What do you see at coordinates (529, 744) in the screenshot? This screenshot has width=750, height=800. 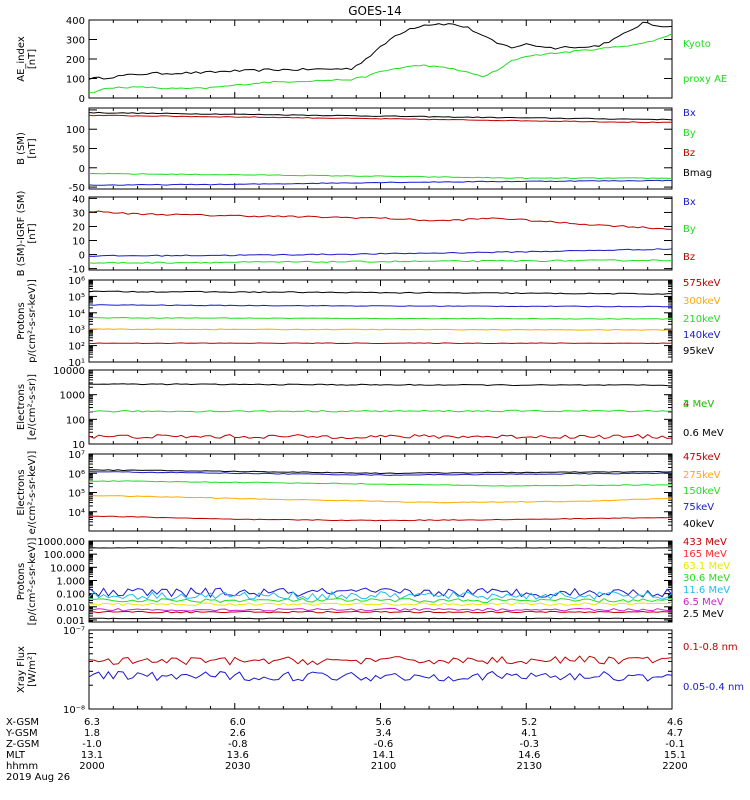 I see `footer-value: -0.3` at bounding box center [529, 744].